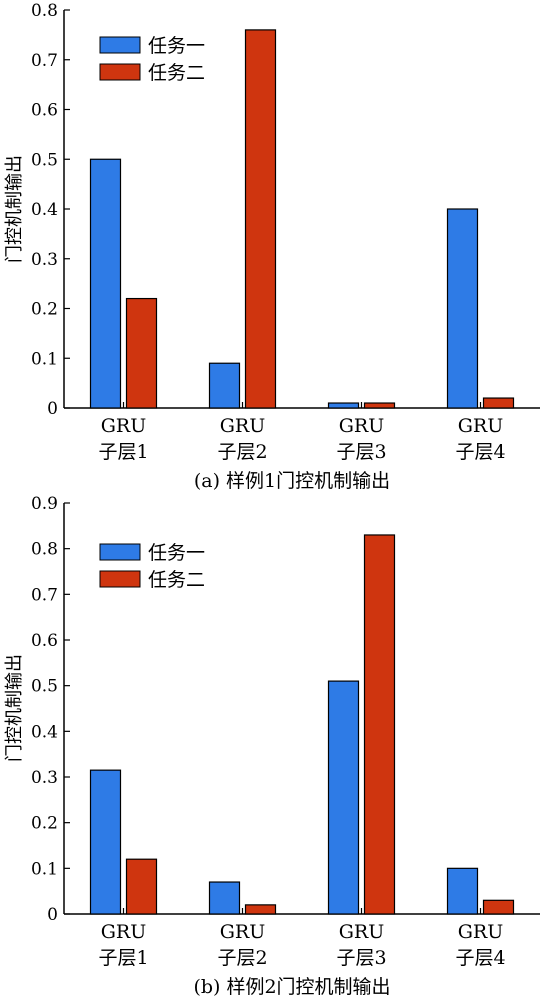 Image resolution: width=541 pixels, height=1000 pixels. I want to click on figure-caption: (a) 样例1门控机制输出, so click(292, 481).